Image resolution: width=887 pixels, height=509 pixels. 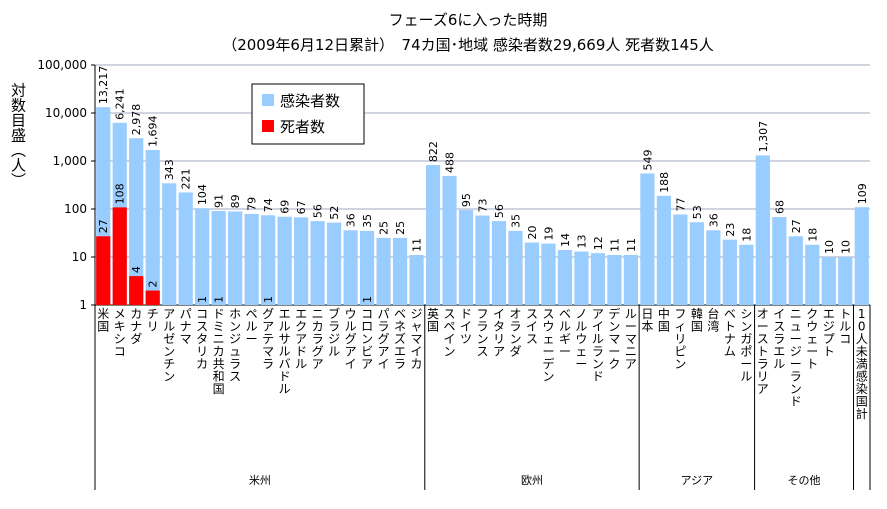 What do you see at coordinates (219, 351) in the screenshot?
I see `category-label: ドミニカ共和国` at bounding box center [219, 351].